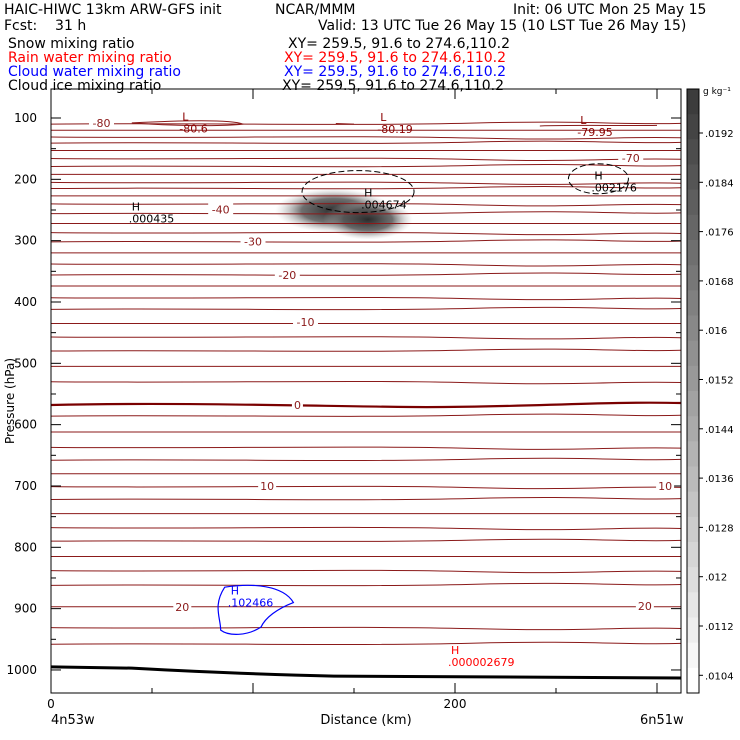 The height and width of the screenshot is (740, 740). I want to click on snow-mixing-ratio-shading, so click(344, 214).